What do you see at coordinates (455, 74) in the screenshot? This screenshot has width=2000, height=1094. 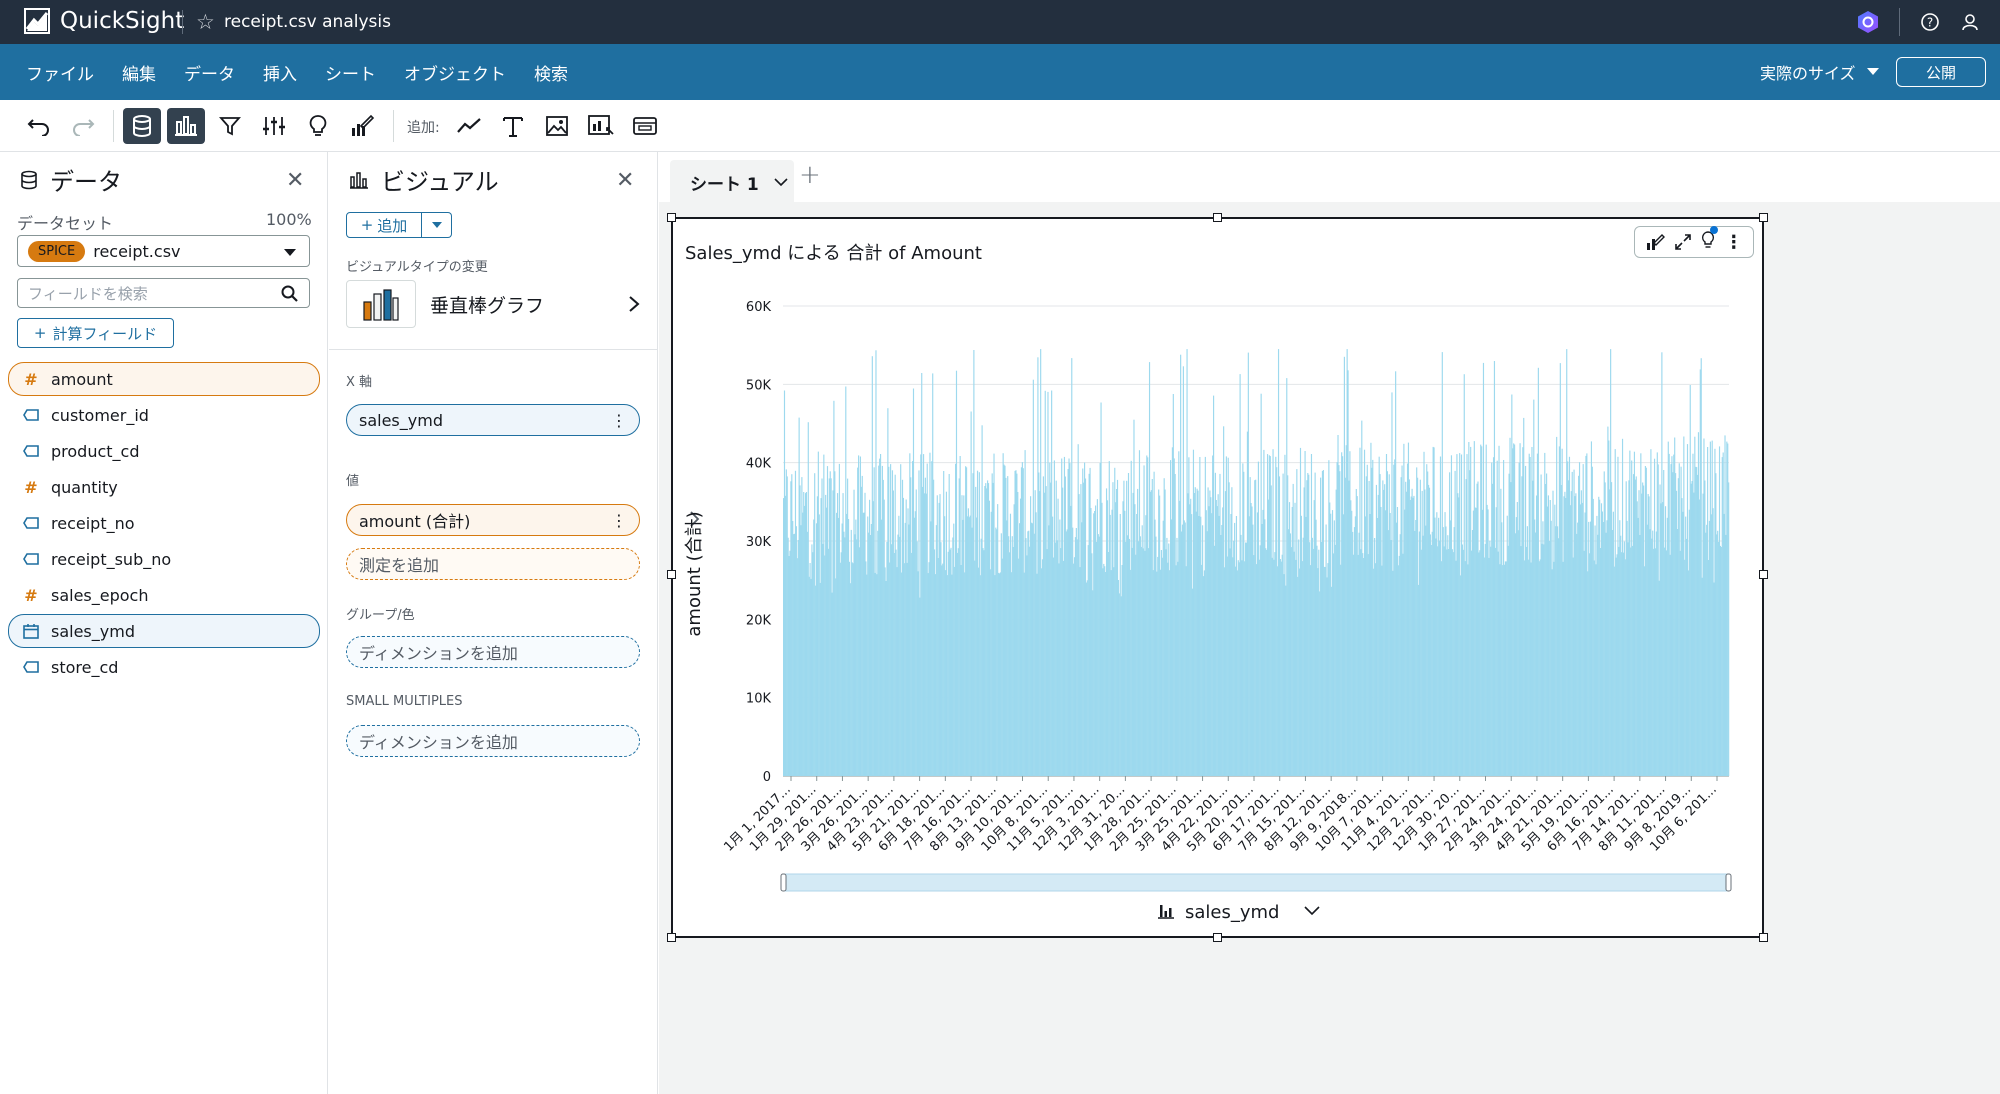 I see `menu-object: オブジェクト` at bounding box center [455, 74].